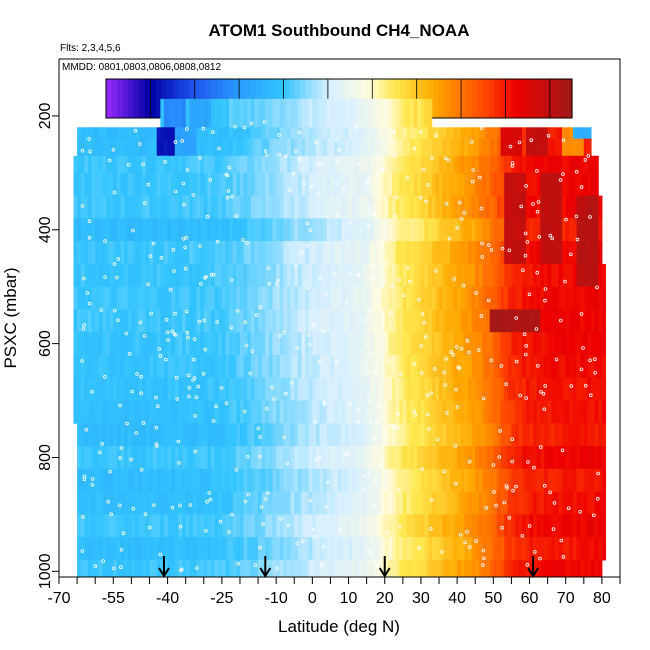 The width and height of the screenshot is (650, 650). I want to click on colorbar-cell, so click(530, 98).